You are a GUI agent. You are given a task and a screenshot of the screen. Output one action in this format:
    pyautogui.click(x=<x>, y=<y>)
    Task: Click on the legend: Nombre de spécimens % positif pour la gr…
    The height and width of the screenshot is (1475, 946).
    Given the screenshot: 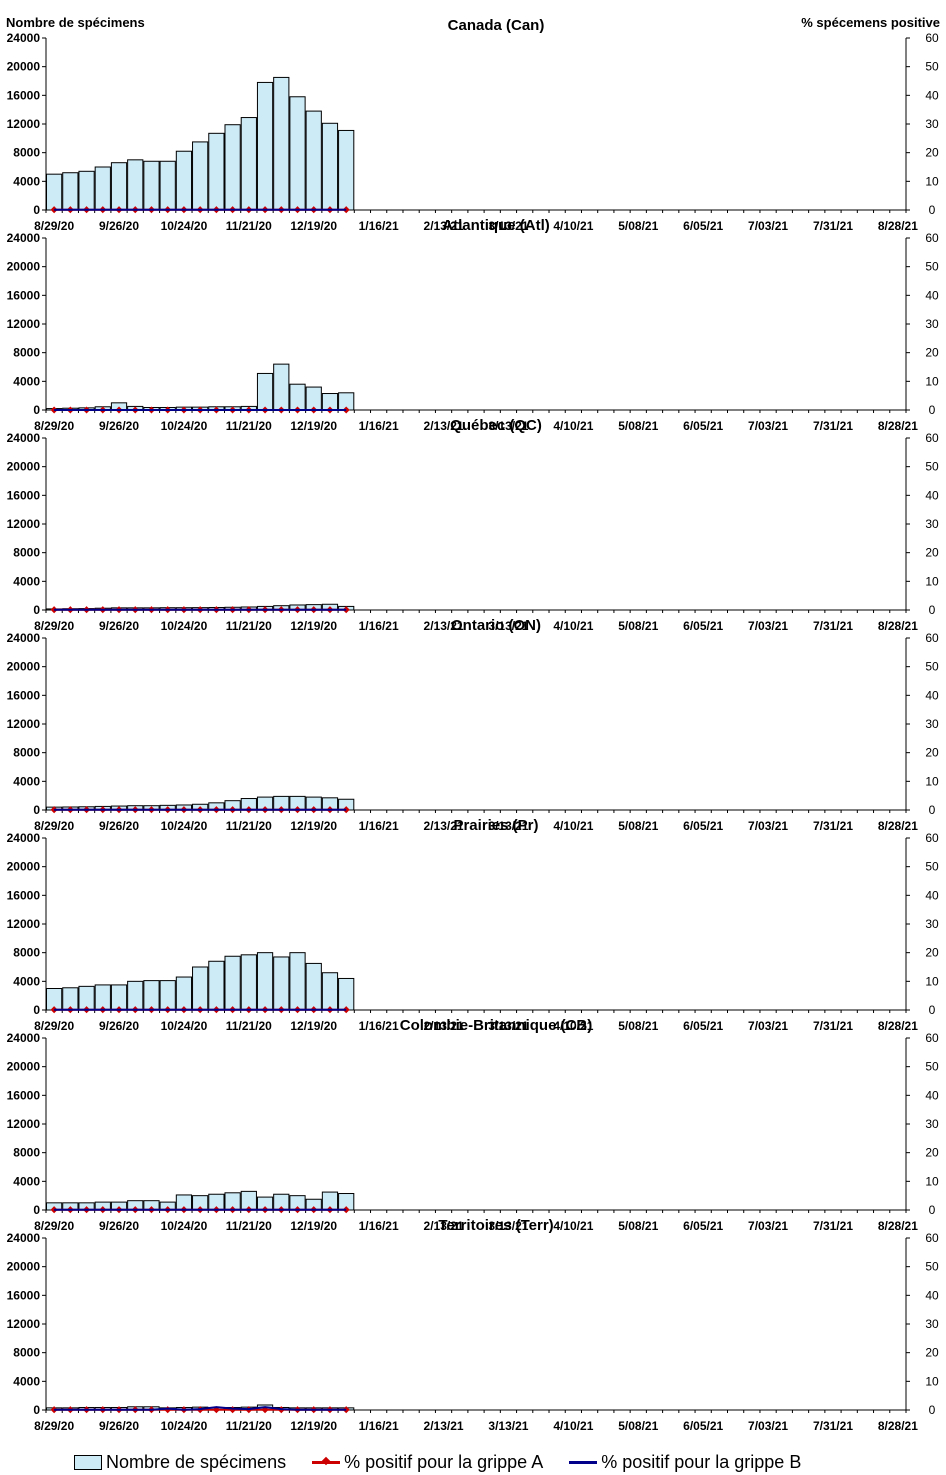 What is the action you would take?
    pyautogui.click(x=450, y=1462)
    